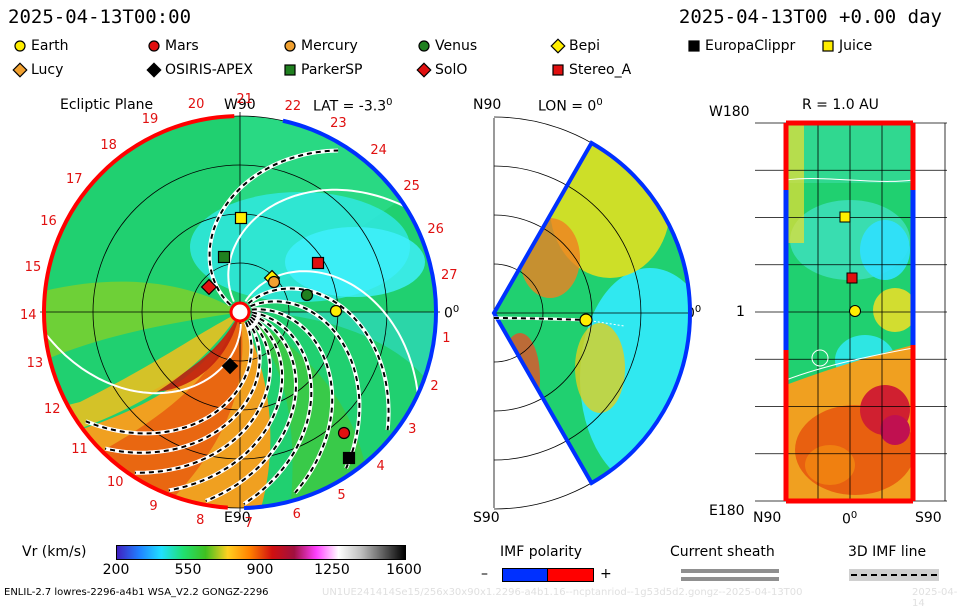 Image resolution: width=960 pixels, height=609 pixels. I want to click on europaclippr-legend-marker, so click(694, 46).